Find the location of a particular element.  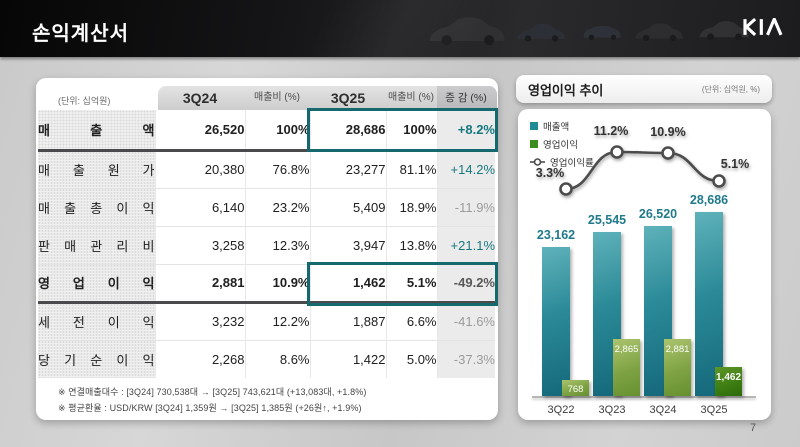

cell-ratio-3q24: 8.6% is located at coordinates (277, 358).